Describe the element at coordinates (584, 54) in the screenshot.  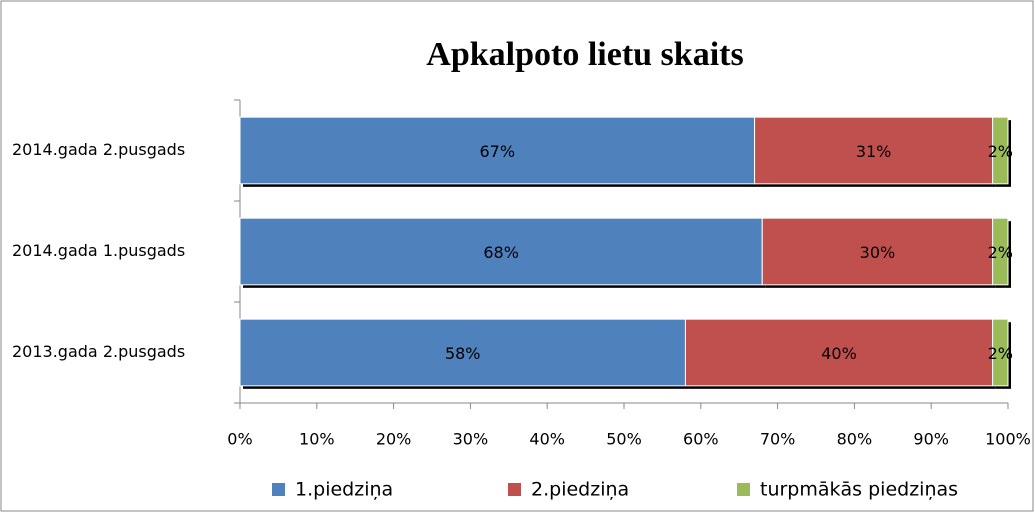
I see `chart-title: Apkalpoto lietu skaits` at that location.